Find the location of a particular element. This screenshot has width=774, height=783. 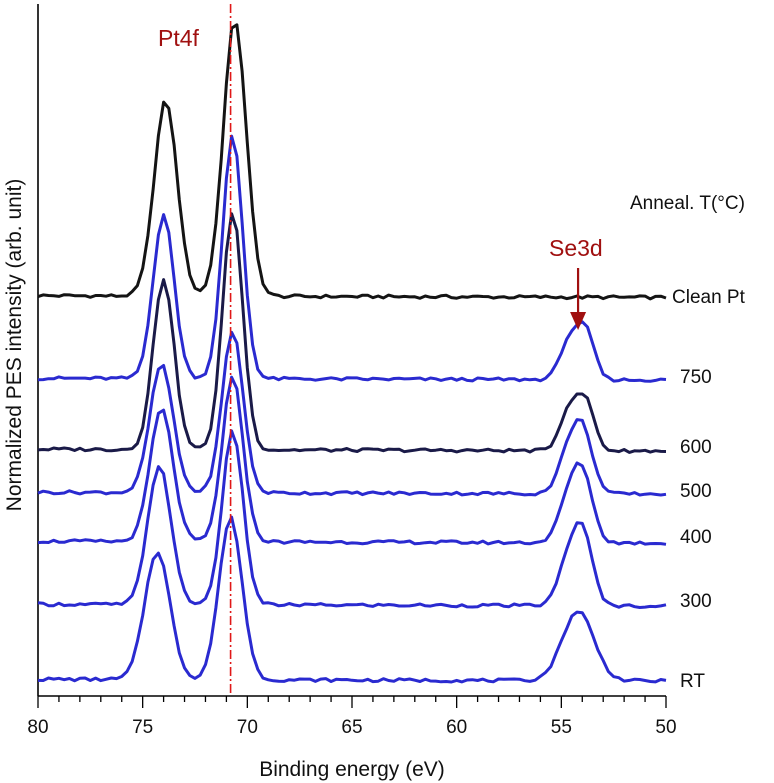

x-tick-label: 55 is located at coordinates (561, 727).